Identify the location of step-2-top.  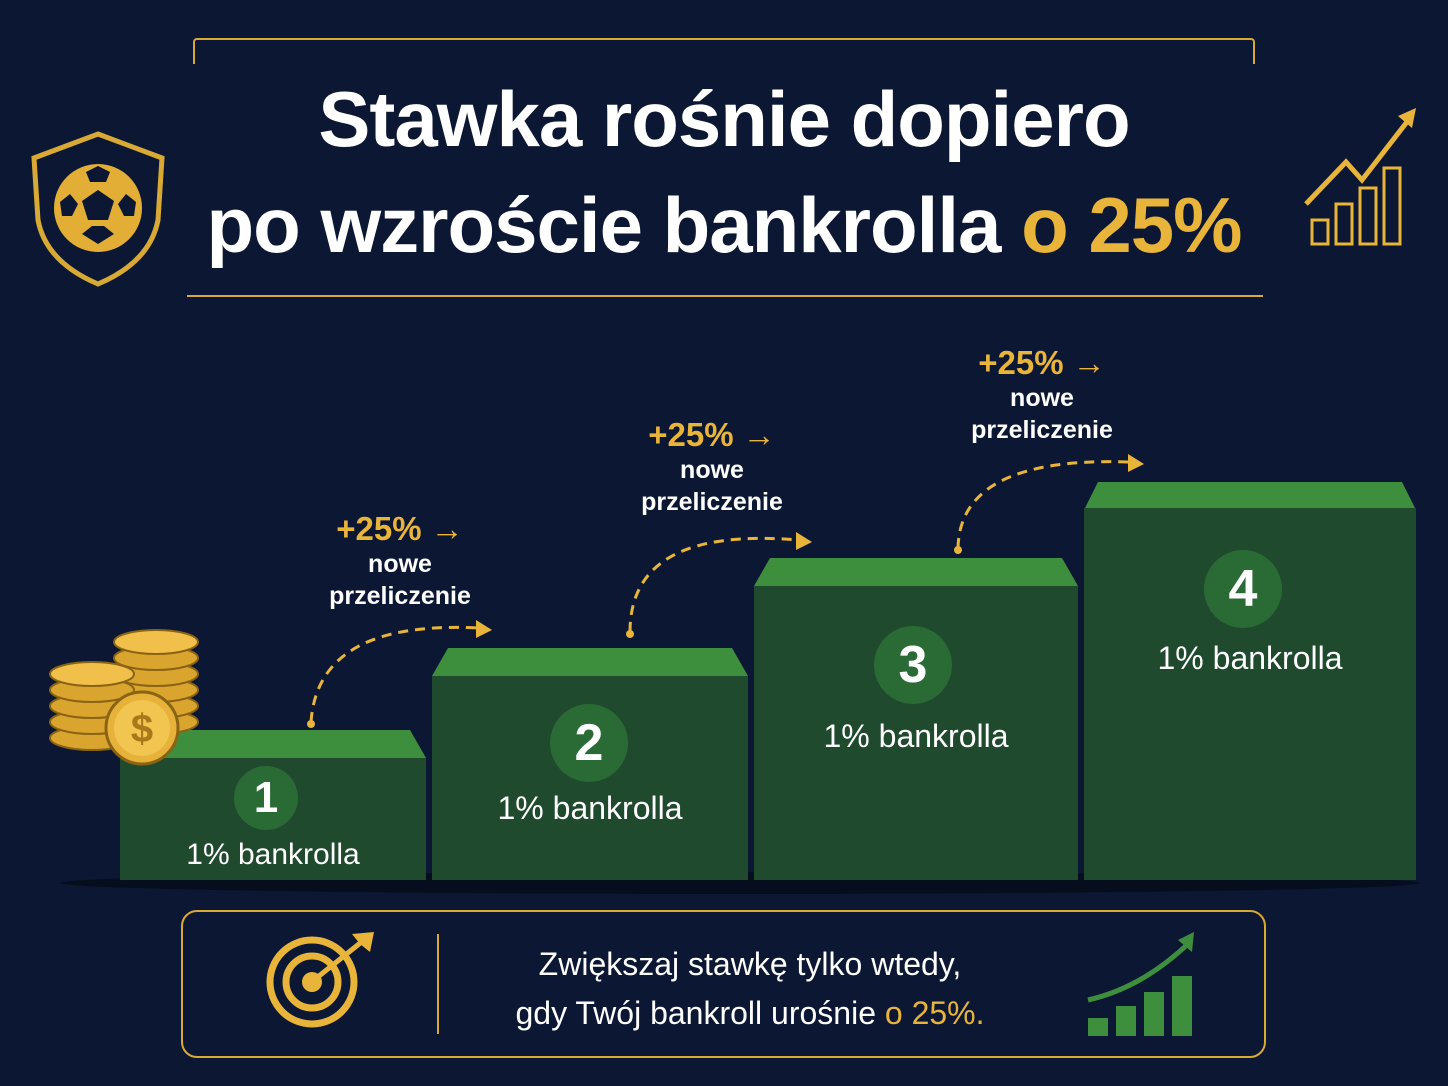
(590, 662).